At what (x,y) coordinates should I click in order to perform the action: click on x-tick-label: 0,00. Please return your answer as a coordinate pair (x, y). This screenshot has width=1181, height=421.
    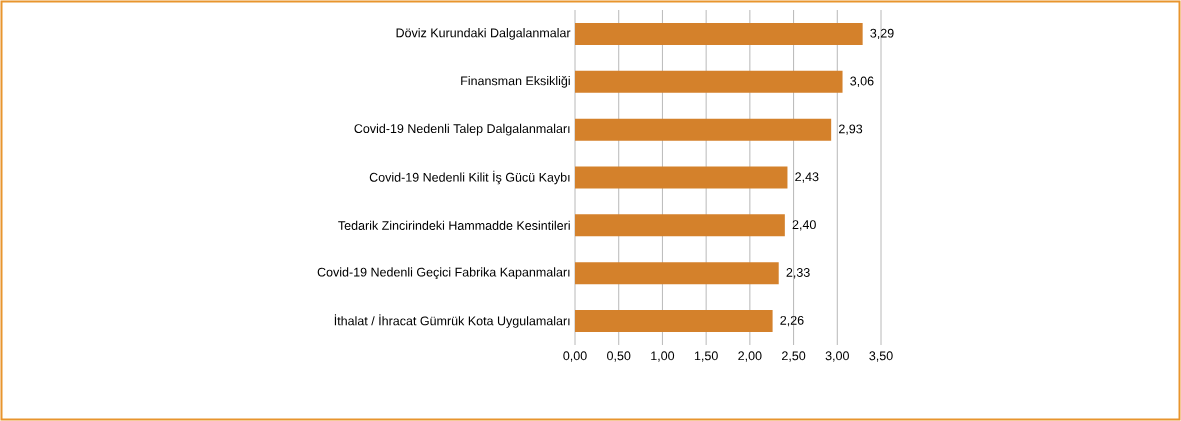
    Looking at the image, I should click on (575, 356).